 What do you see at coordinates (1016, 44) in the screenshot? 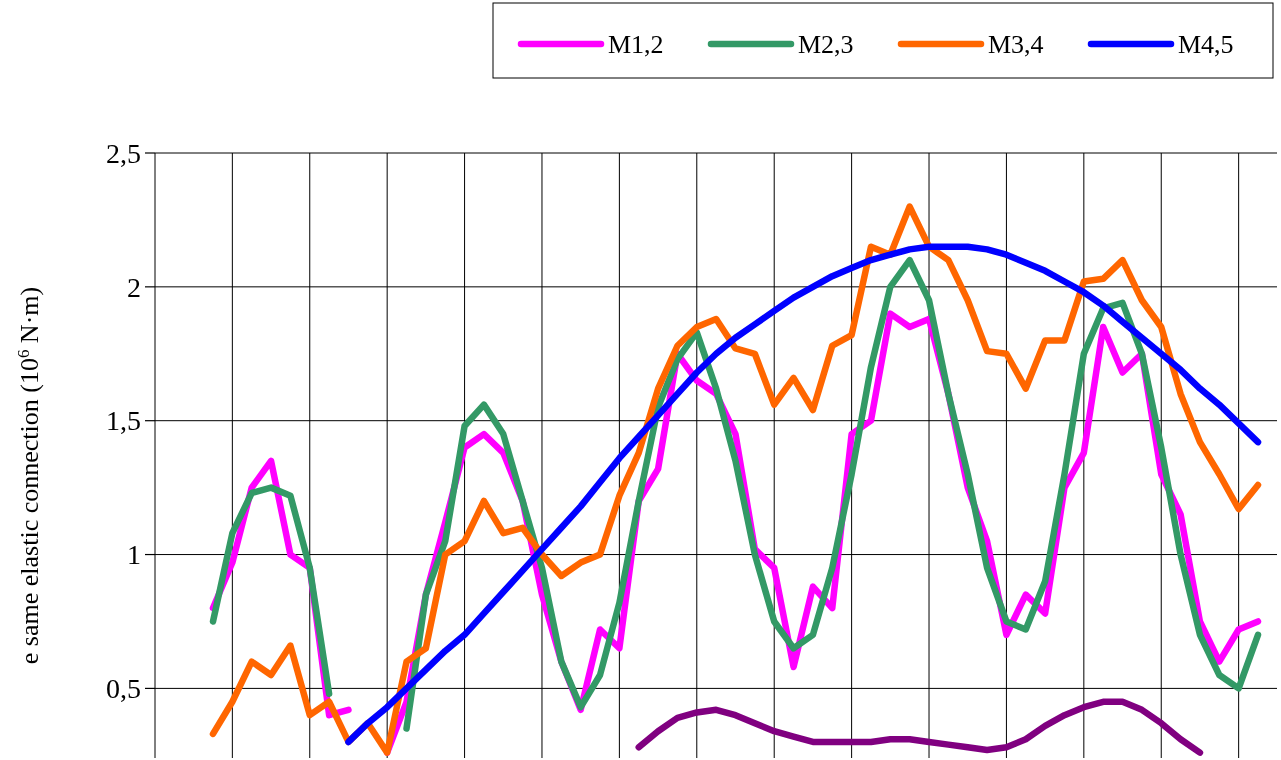
I see `legend-label: M3,4` at bounding box center [1016, 44].